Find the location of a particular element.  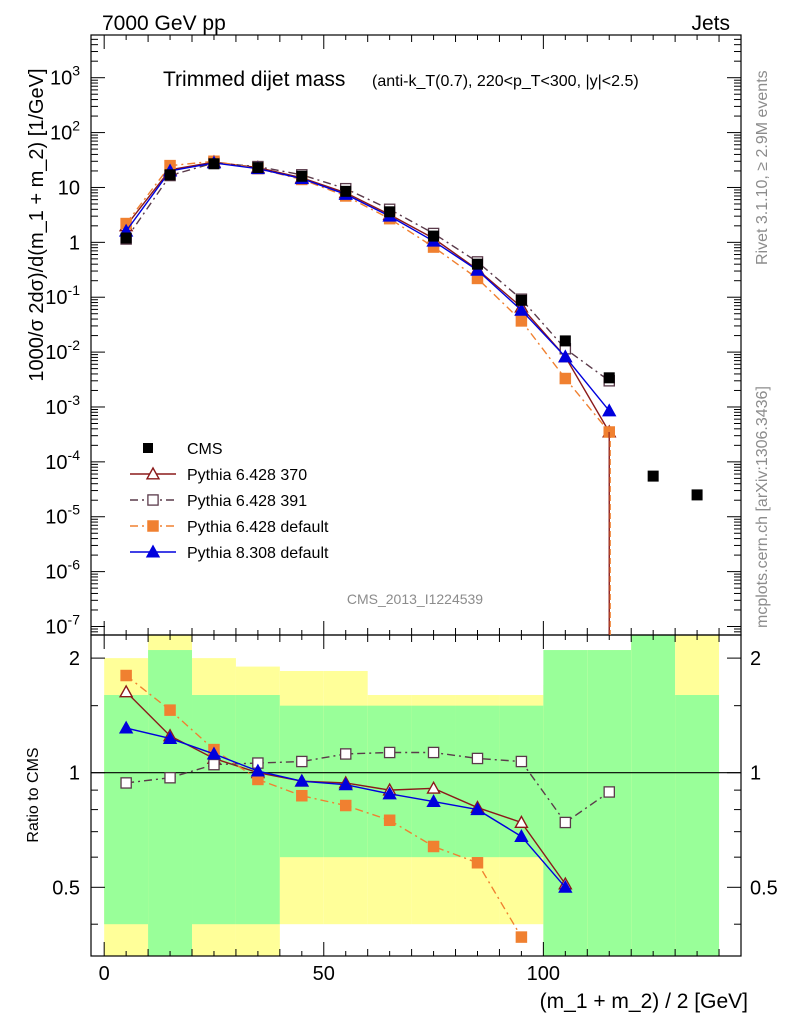

chart-subtitle: (anti-k_T(0.7), 220<p_T<300, |y|<2.5) is located at coordinates (505, 81).